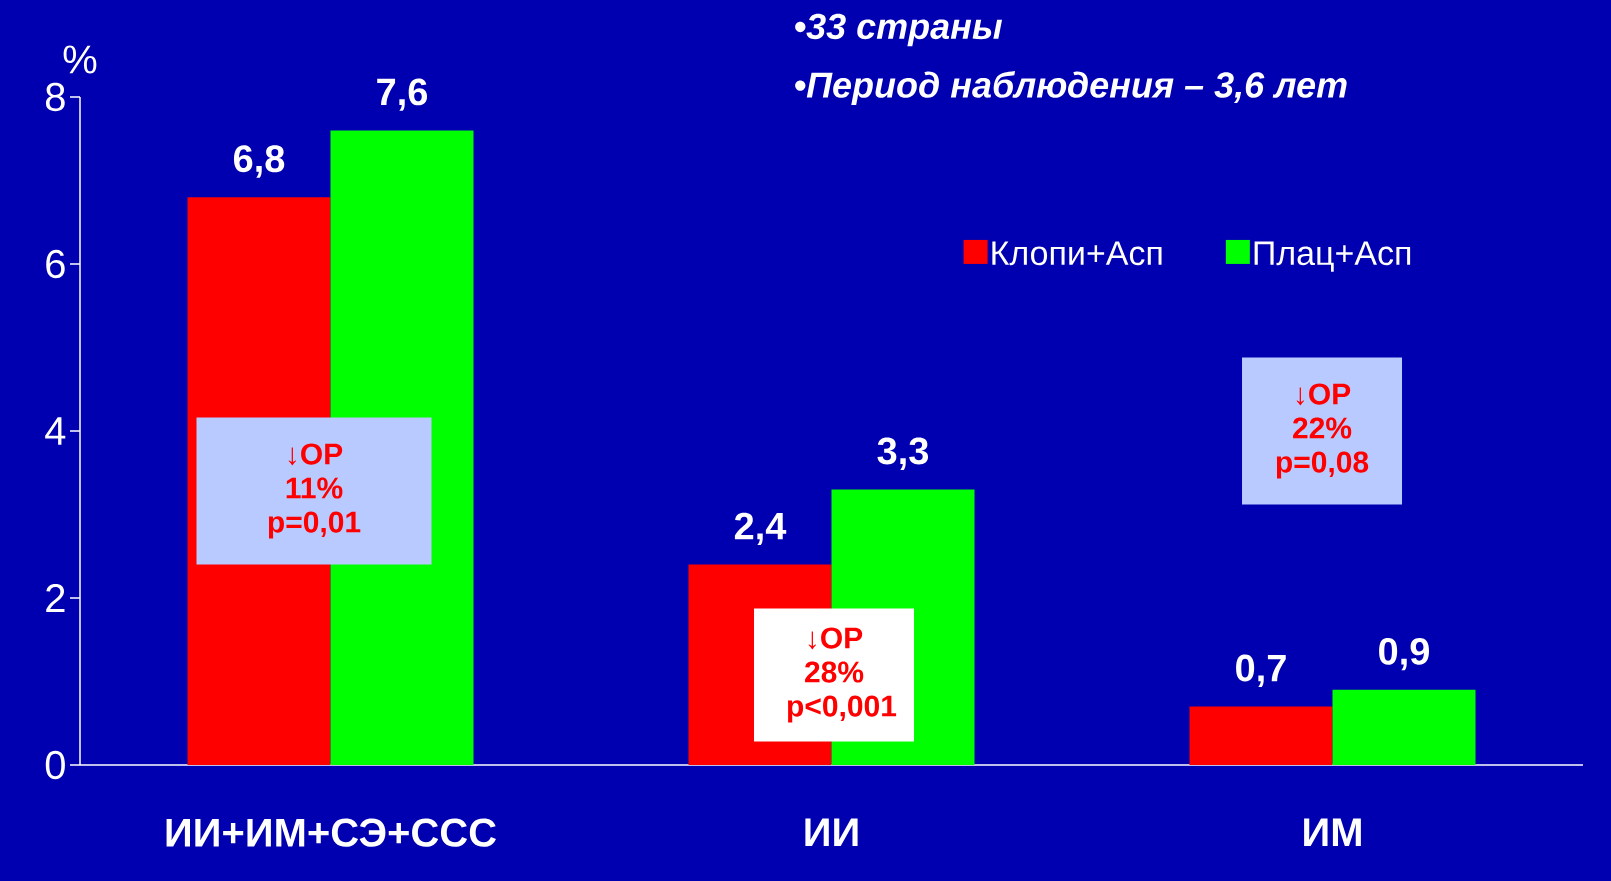 The height and width of the screenshot is (881, 1611). I want to click on data-label: 3,3, so click(903, 453).